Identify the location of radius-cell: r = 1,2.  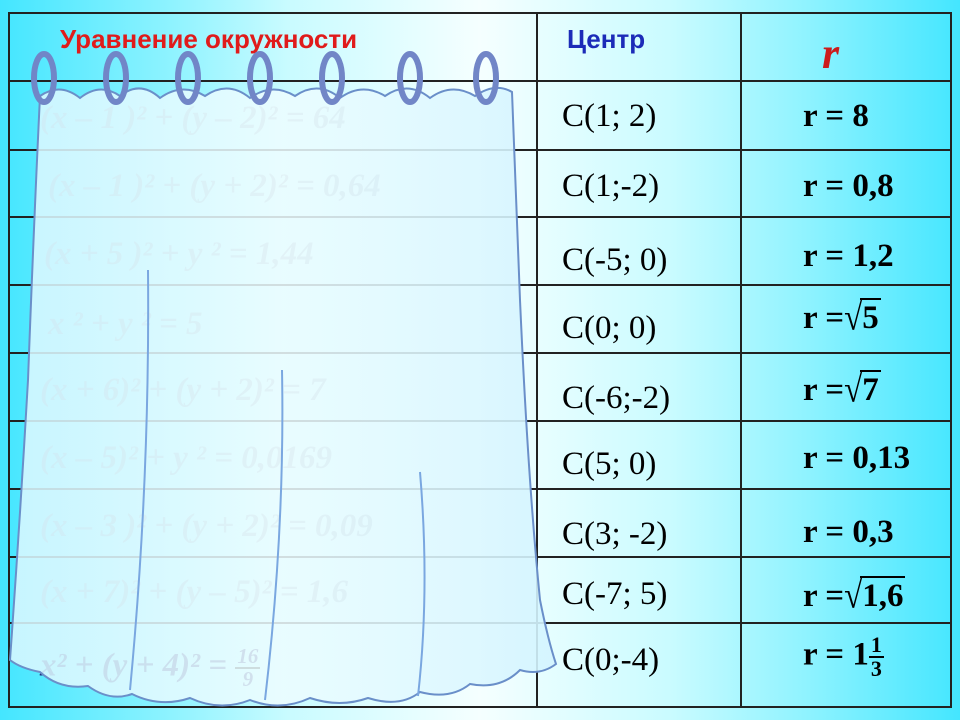
(848, 256).